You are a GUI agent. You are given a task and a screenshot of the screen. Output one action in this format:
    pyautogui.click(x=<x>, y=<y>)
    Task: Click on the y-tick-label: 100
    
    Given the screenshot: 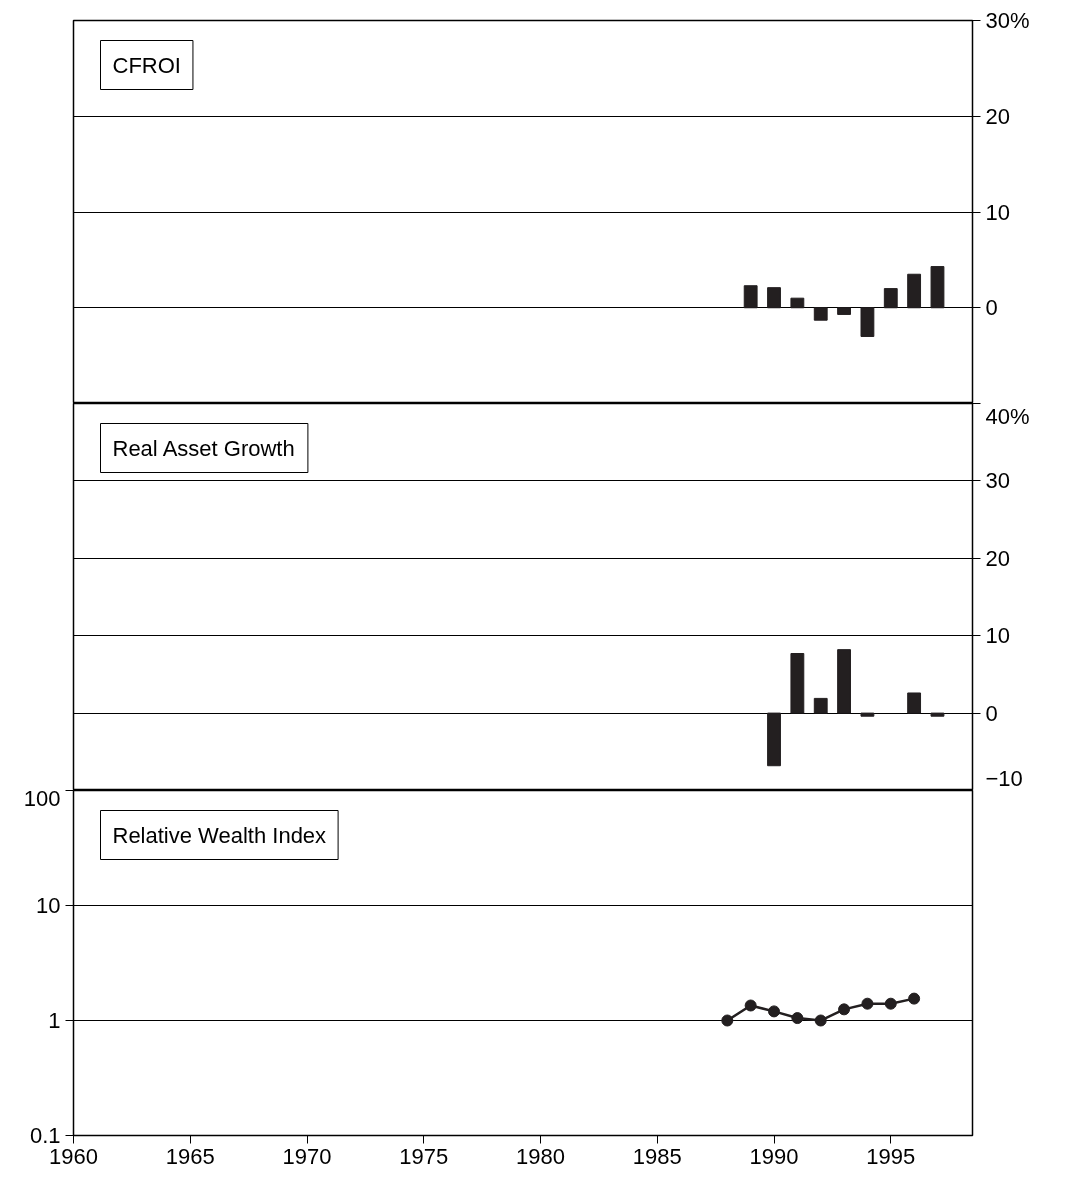 What is the action you would take?
    pyautogui.click(x=42, y=798)
    